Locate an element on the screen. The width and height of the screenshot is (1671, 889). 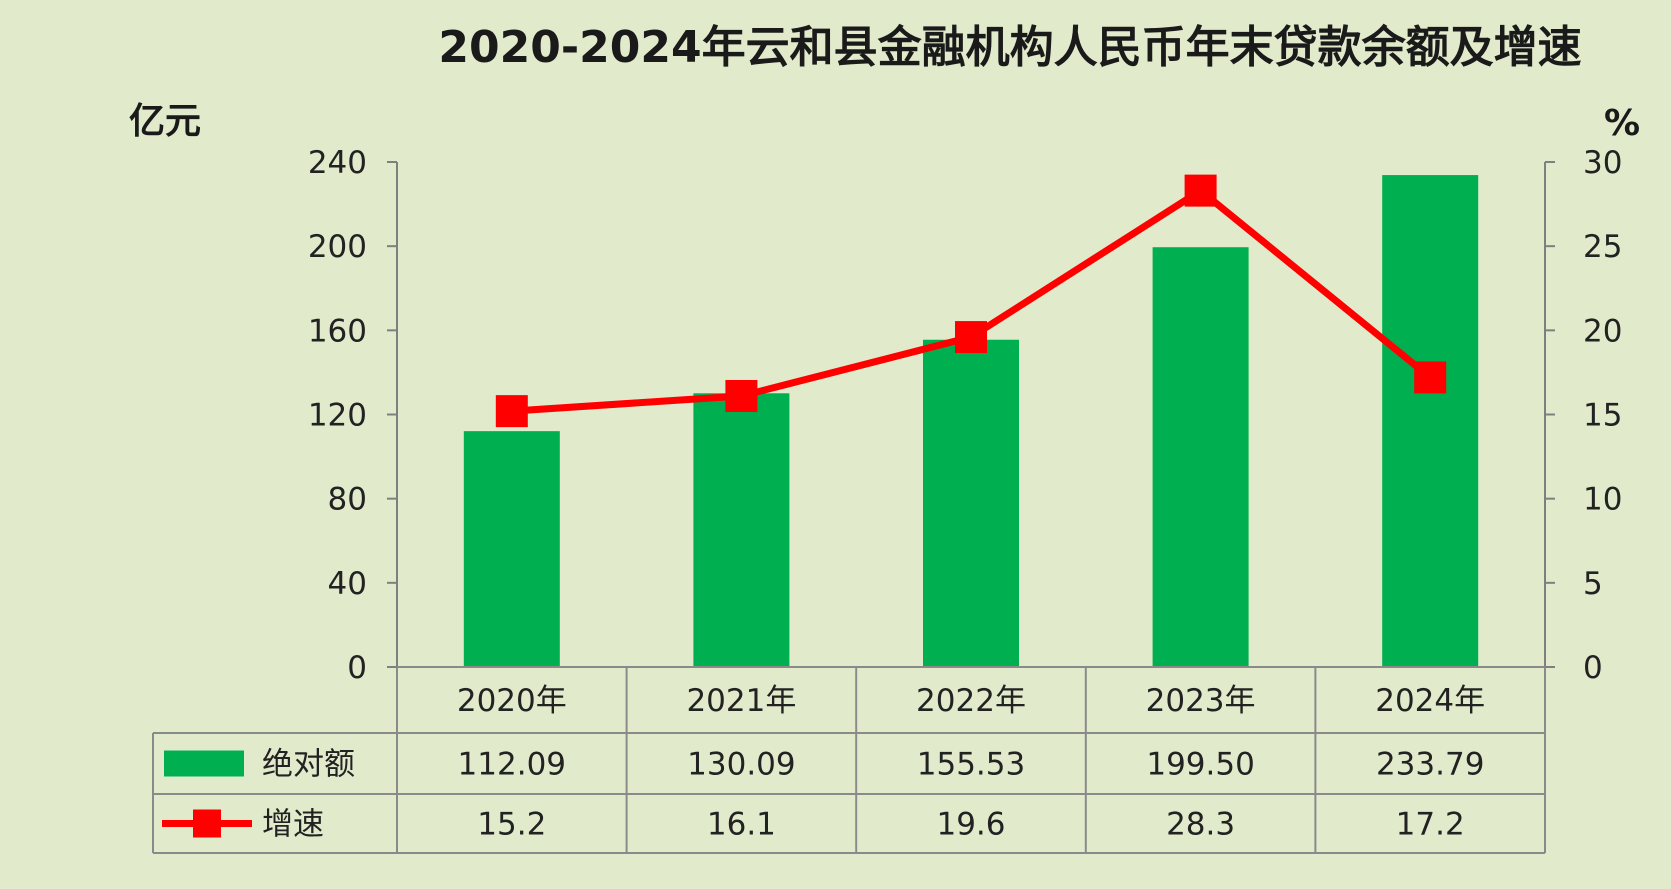
legend-line-label: 增速 is located at coordinates (293, 825).